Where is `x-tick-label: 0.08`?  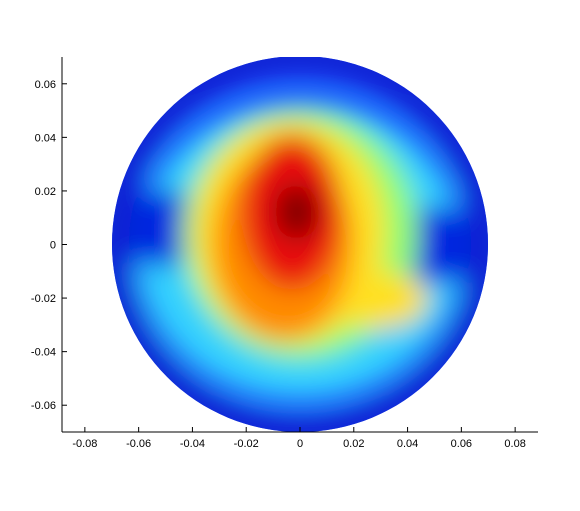 x-tick-label: 0.08 is located at coordinates (514, 444).